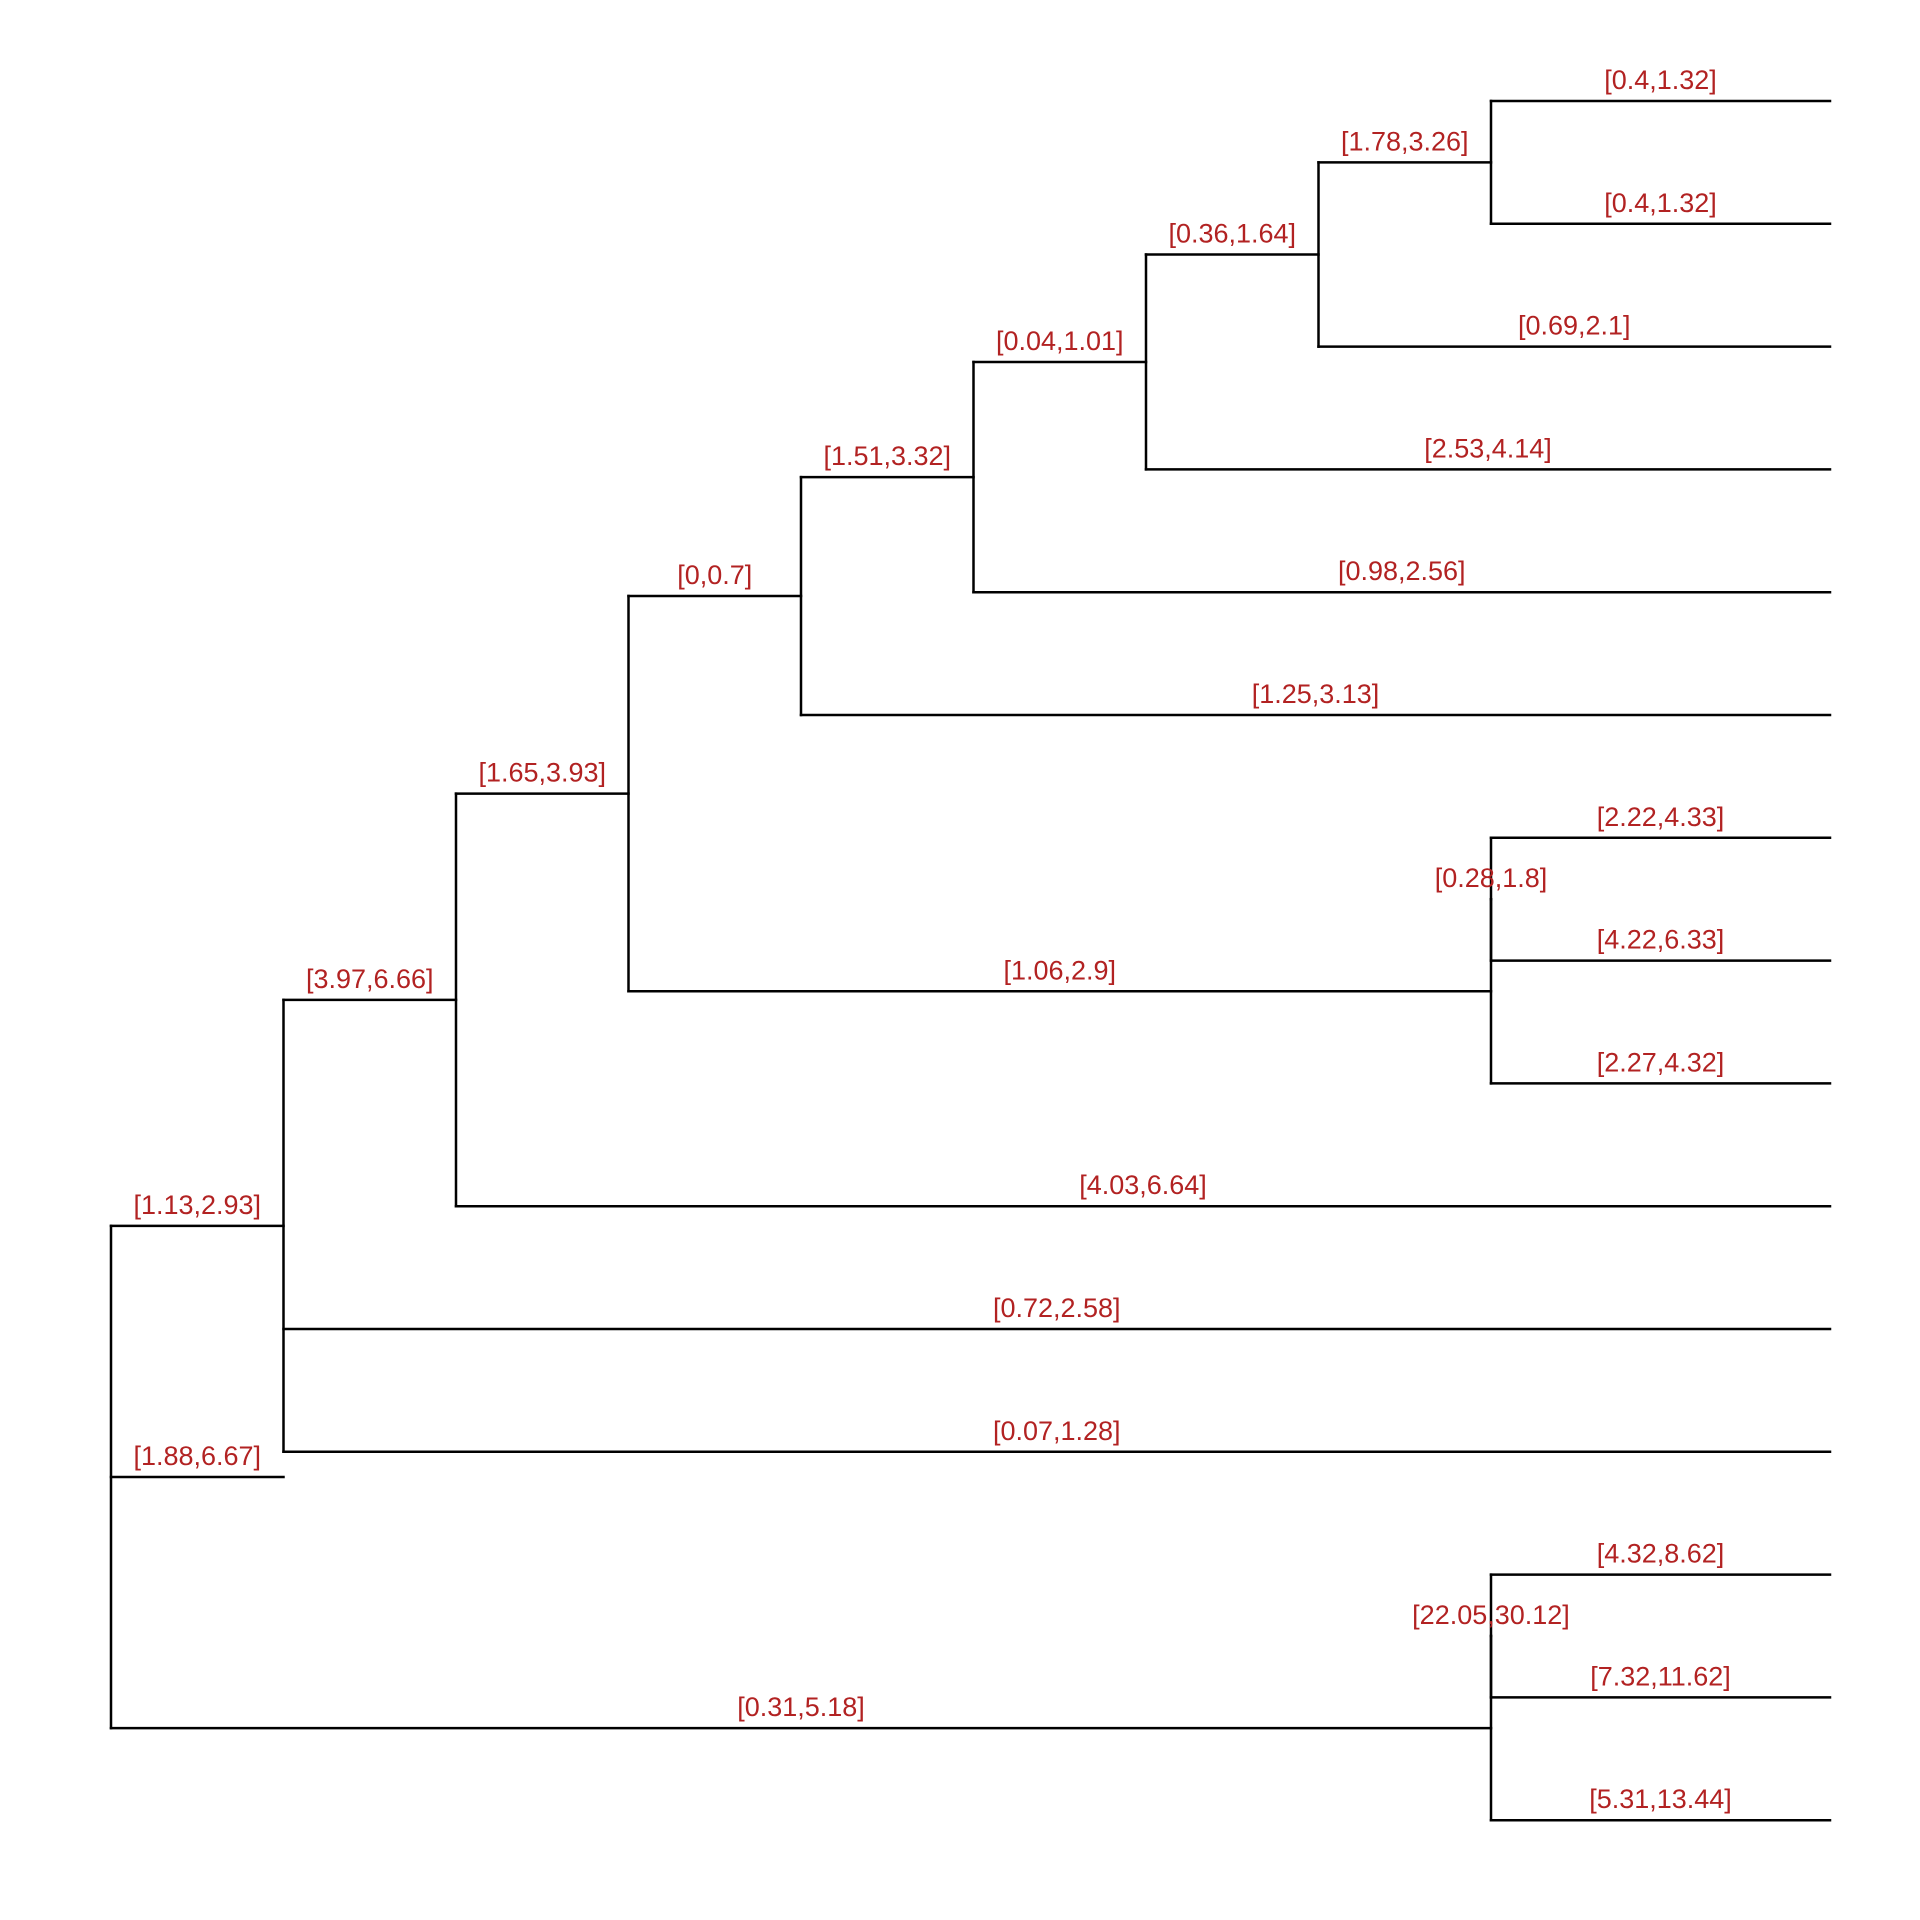  Describe the element at coordinates (1405, 141) in the screenshot. I see `branch-label-n9: [1.78,3.26]` at that location.